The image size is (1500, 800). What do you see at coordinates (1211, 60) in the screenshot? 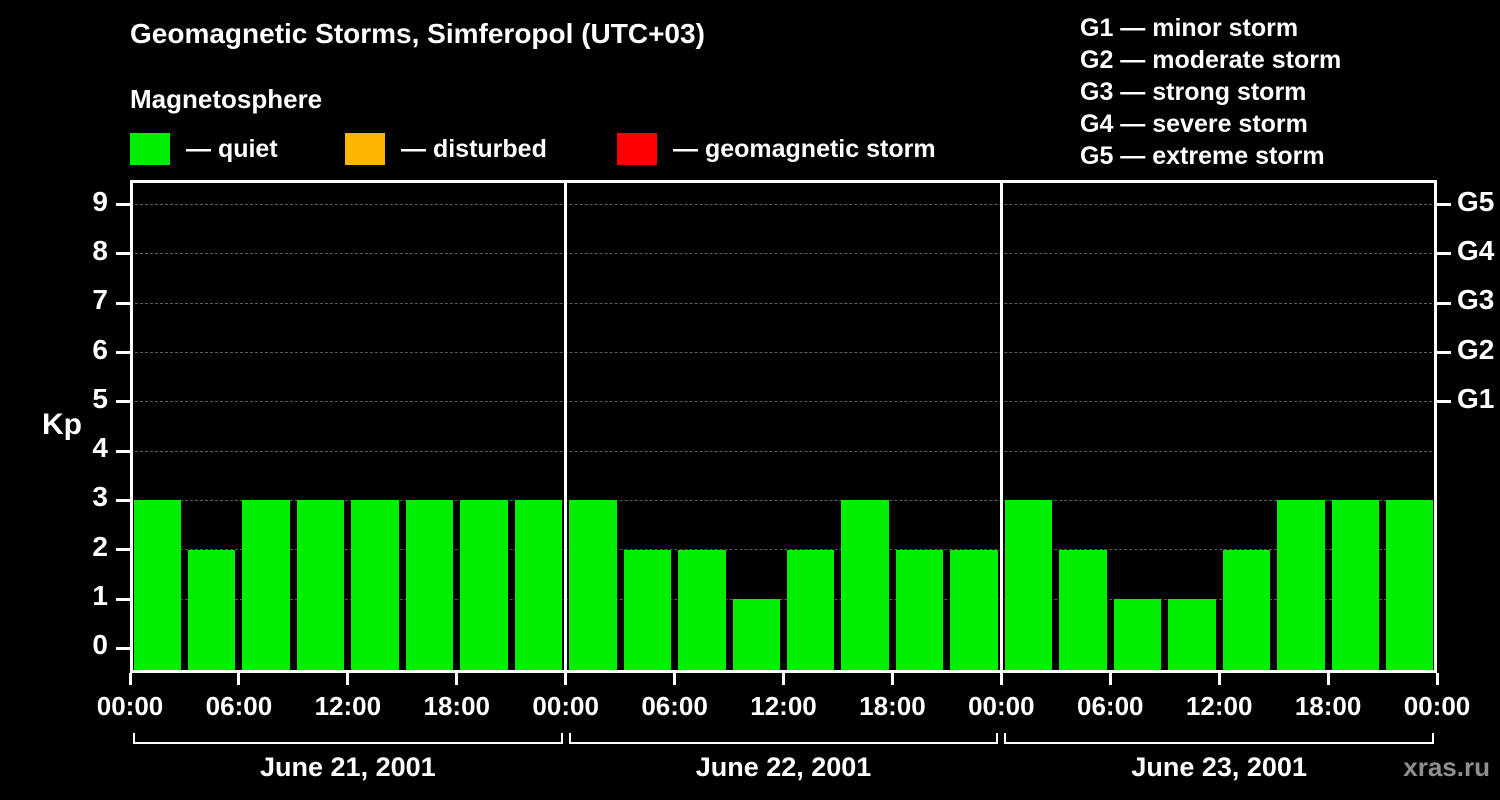
I see `storm-scale-g2: G2 — moderate storm` at bounding box center [1211, 60].